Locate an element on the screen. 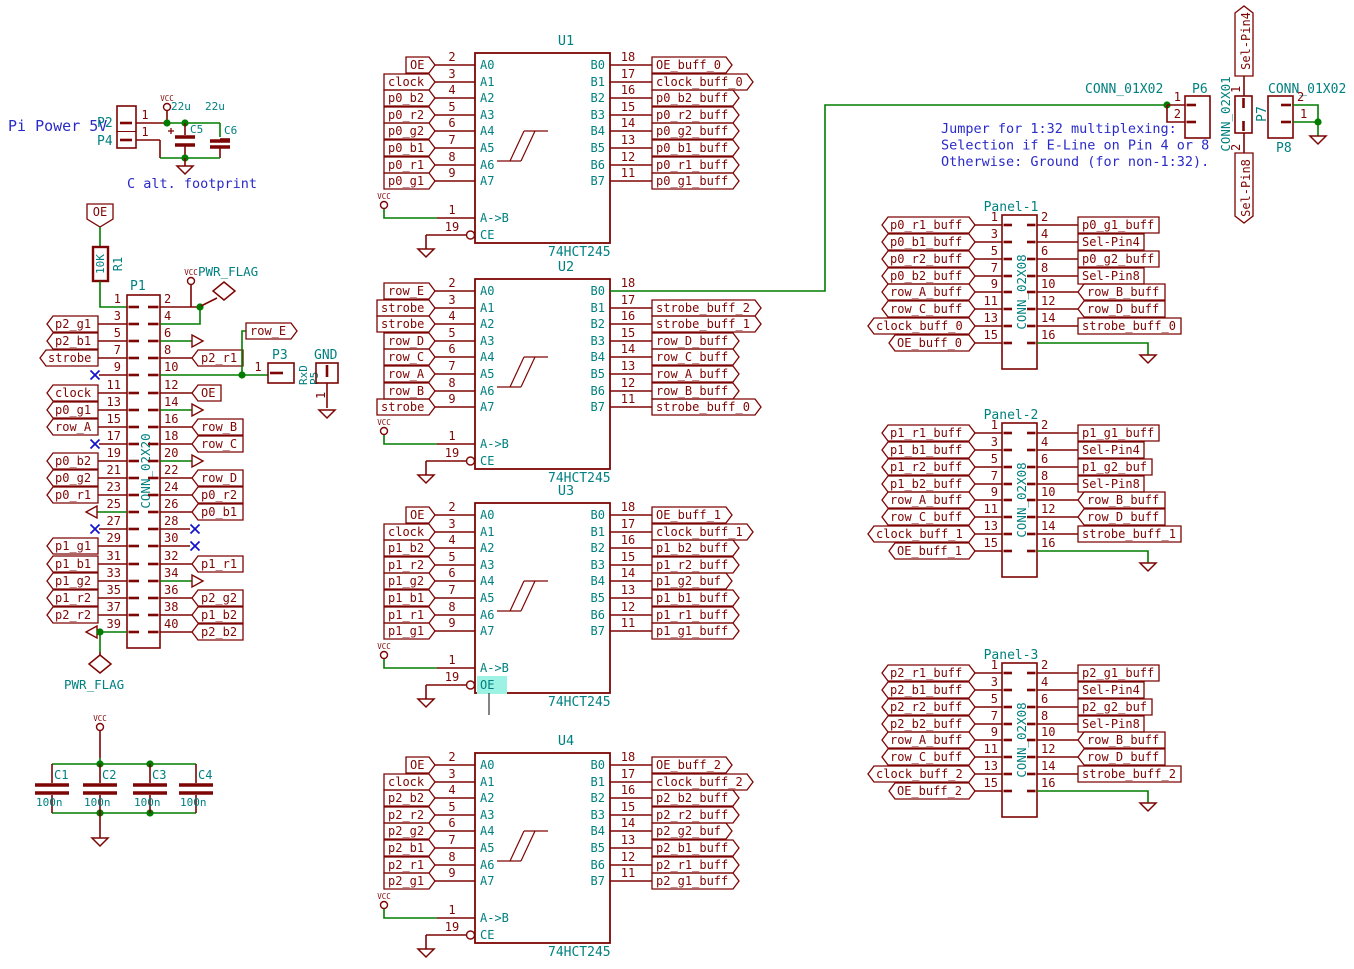 Image resolution: width=1354 pixels, height=969 pixels. cap-ref: C5 is located at coordinates (196, 129).